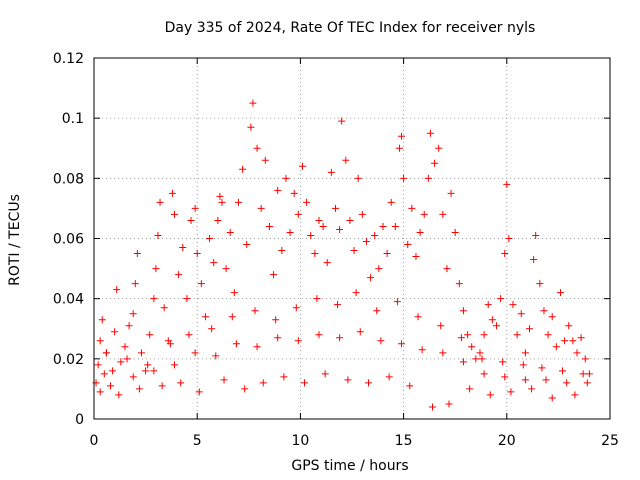  Describe the element at coordinates (197, 441) in the screenshot. I see `x-tick-label: 5` at that location.